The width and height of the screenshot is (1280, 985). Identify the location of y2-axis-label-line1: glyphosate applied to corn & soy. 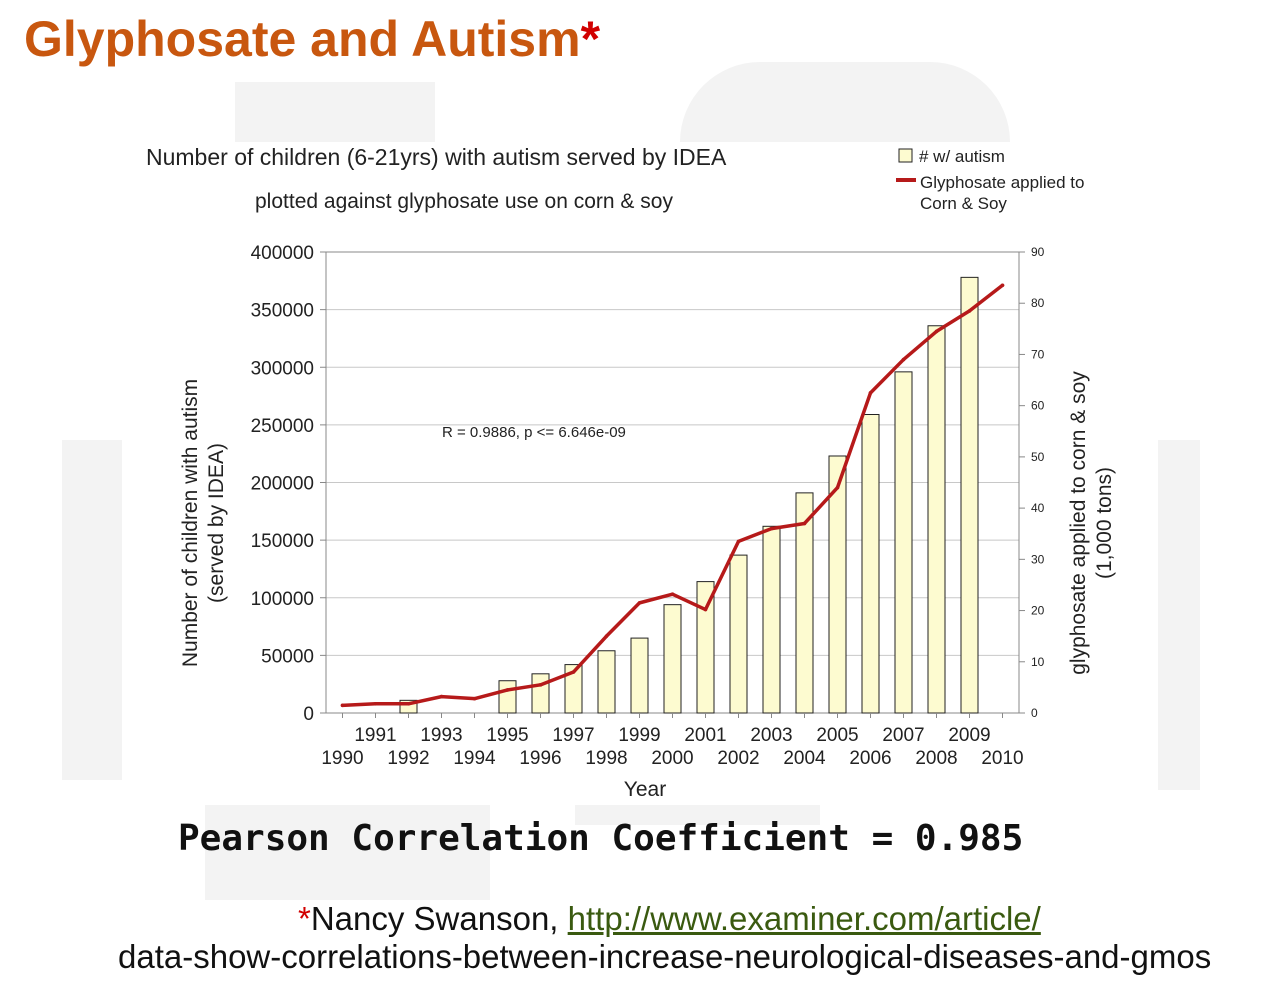
(1078, 523).